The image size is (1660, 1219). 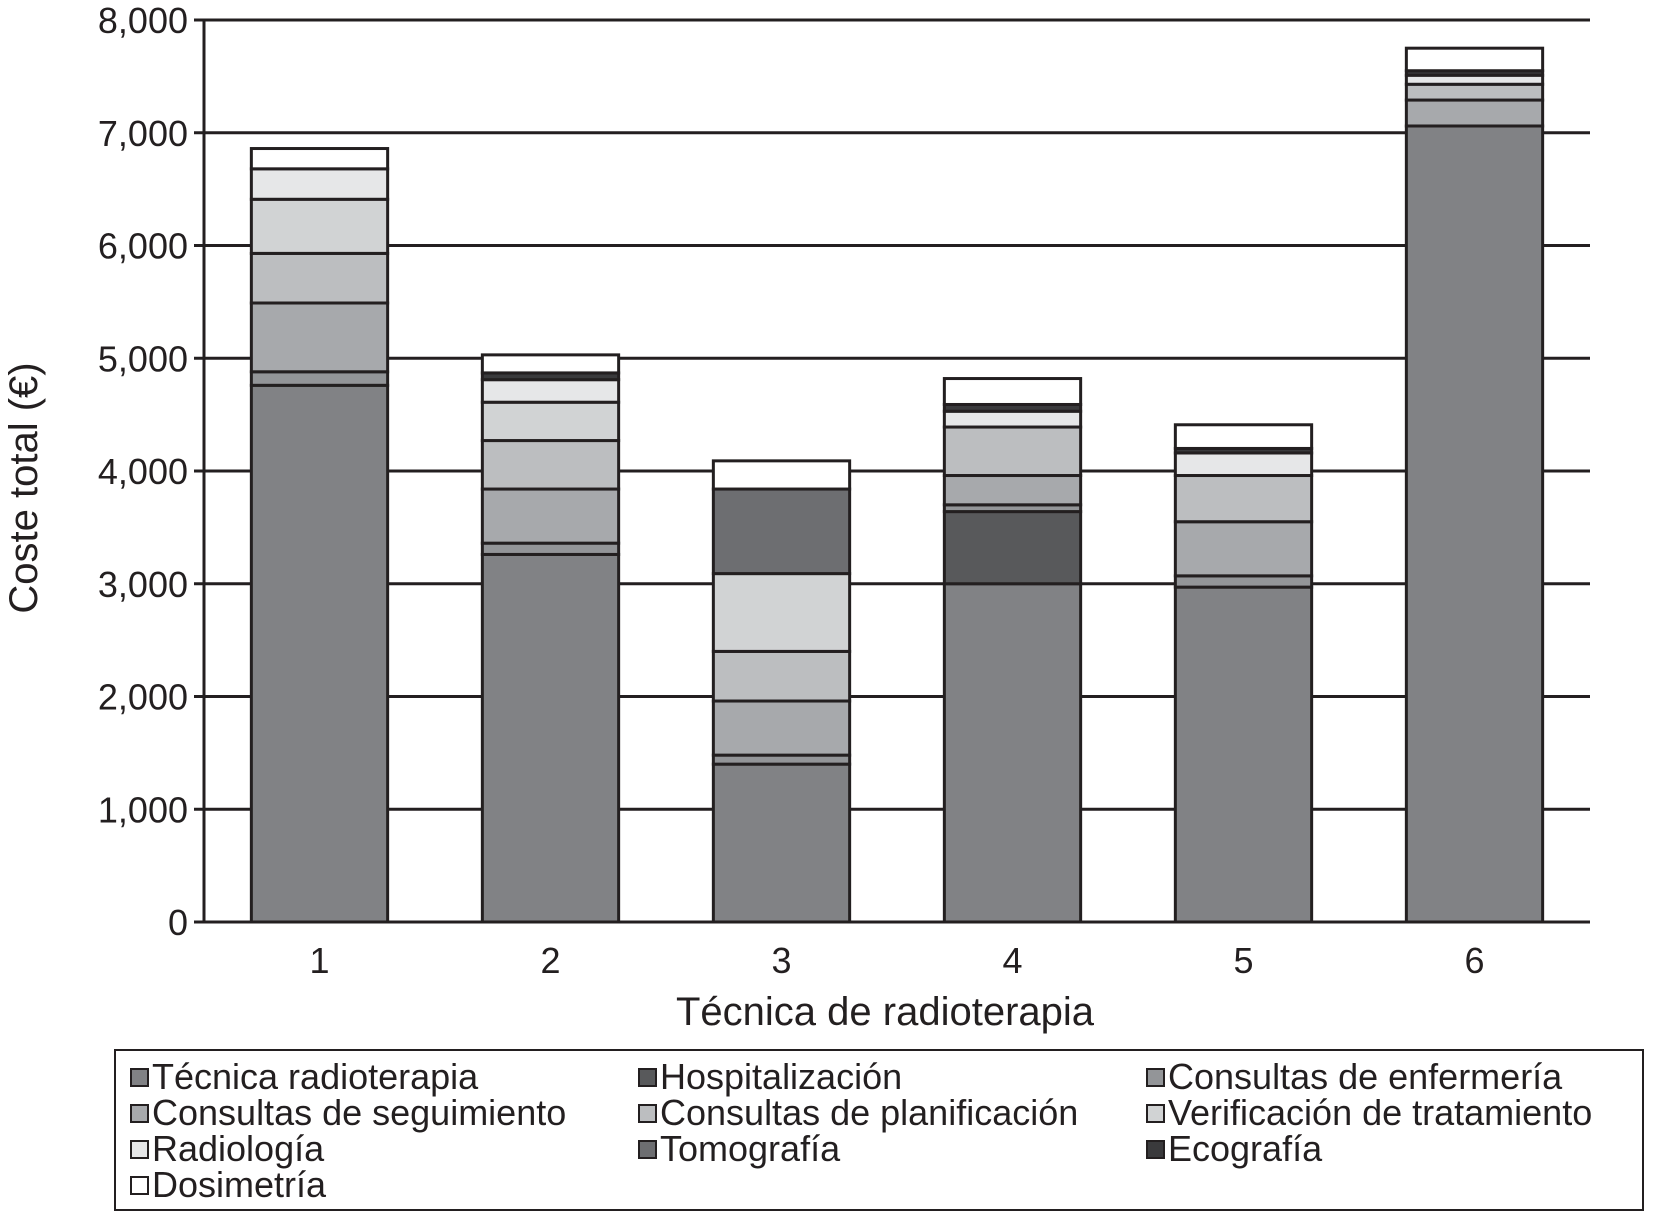 I want to click on x-tick-label: 6, so click(x=1474, y=960).